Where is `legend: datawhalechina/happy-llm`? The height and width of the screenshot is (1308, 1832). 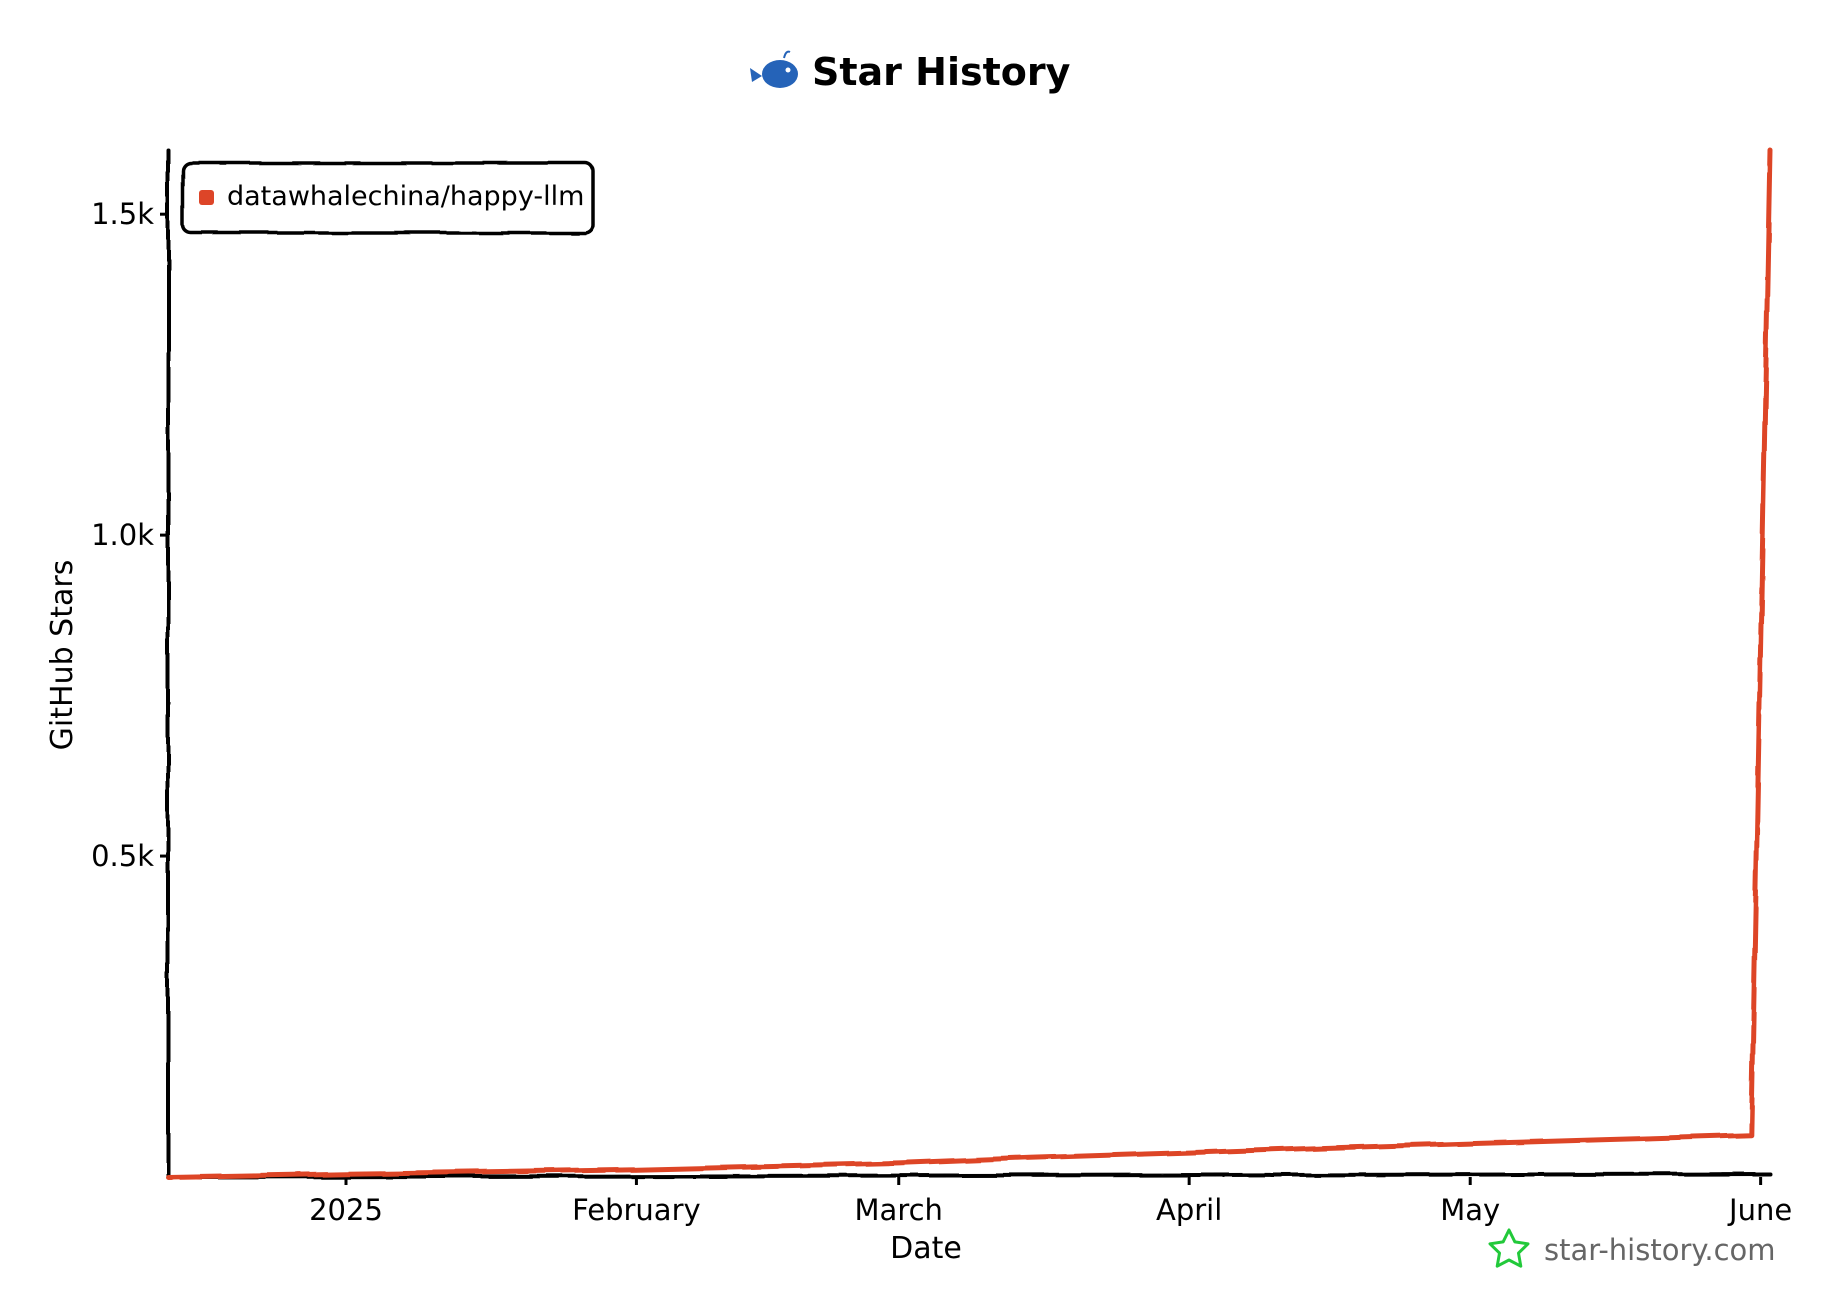
legend: datawhalechina/happy-llm is located at coordinates (388, 198).